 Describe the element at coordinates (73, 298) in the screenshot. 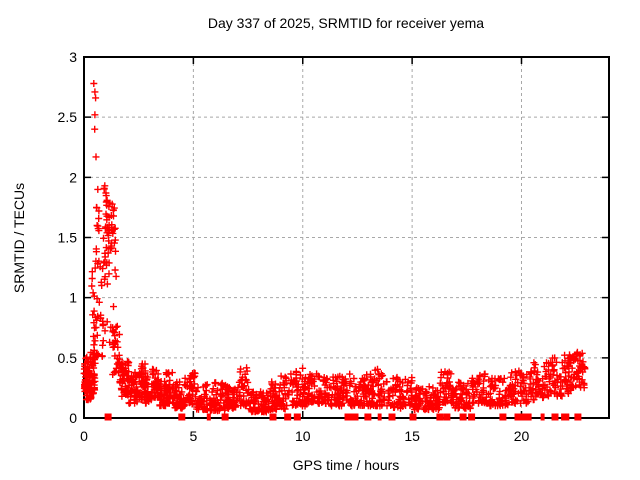

I see `y-tick-label: 1` at that location.